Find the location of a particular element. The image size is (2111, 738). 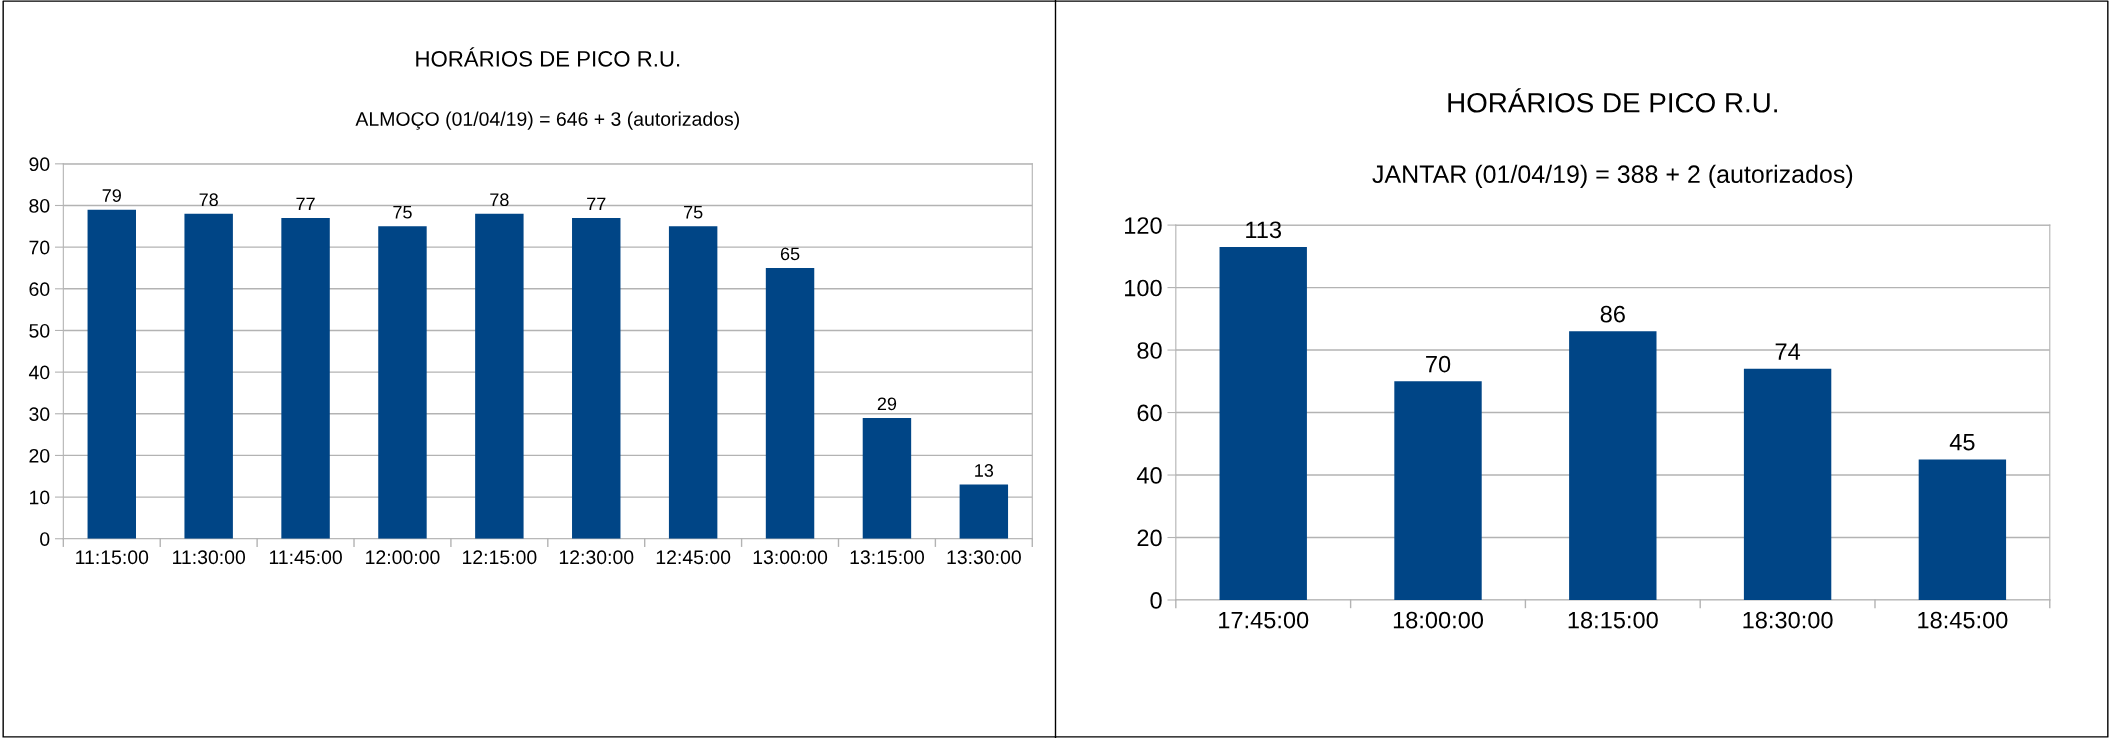

x-tick-label: 18:00:00 is located at coordinates (1438, 620).